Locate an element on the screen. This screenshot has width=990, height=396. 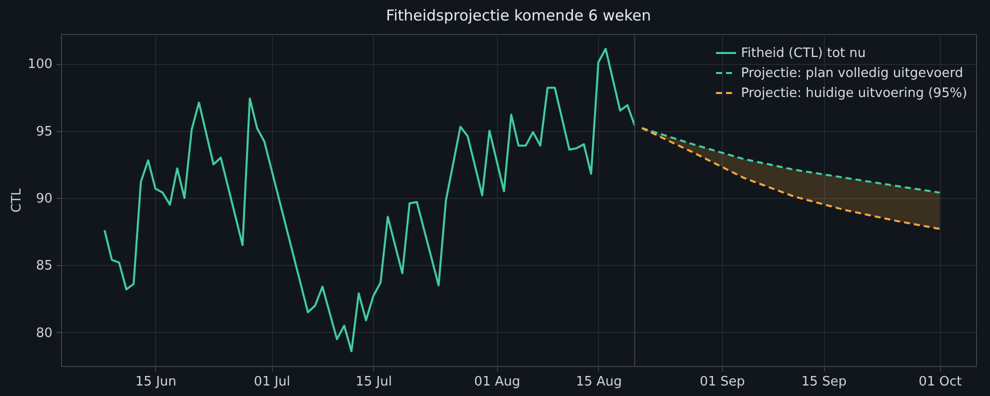
y-tick-label: 100 is located at coordinates (40, 64).